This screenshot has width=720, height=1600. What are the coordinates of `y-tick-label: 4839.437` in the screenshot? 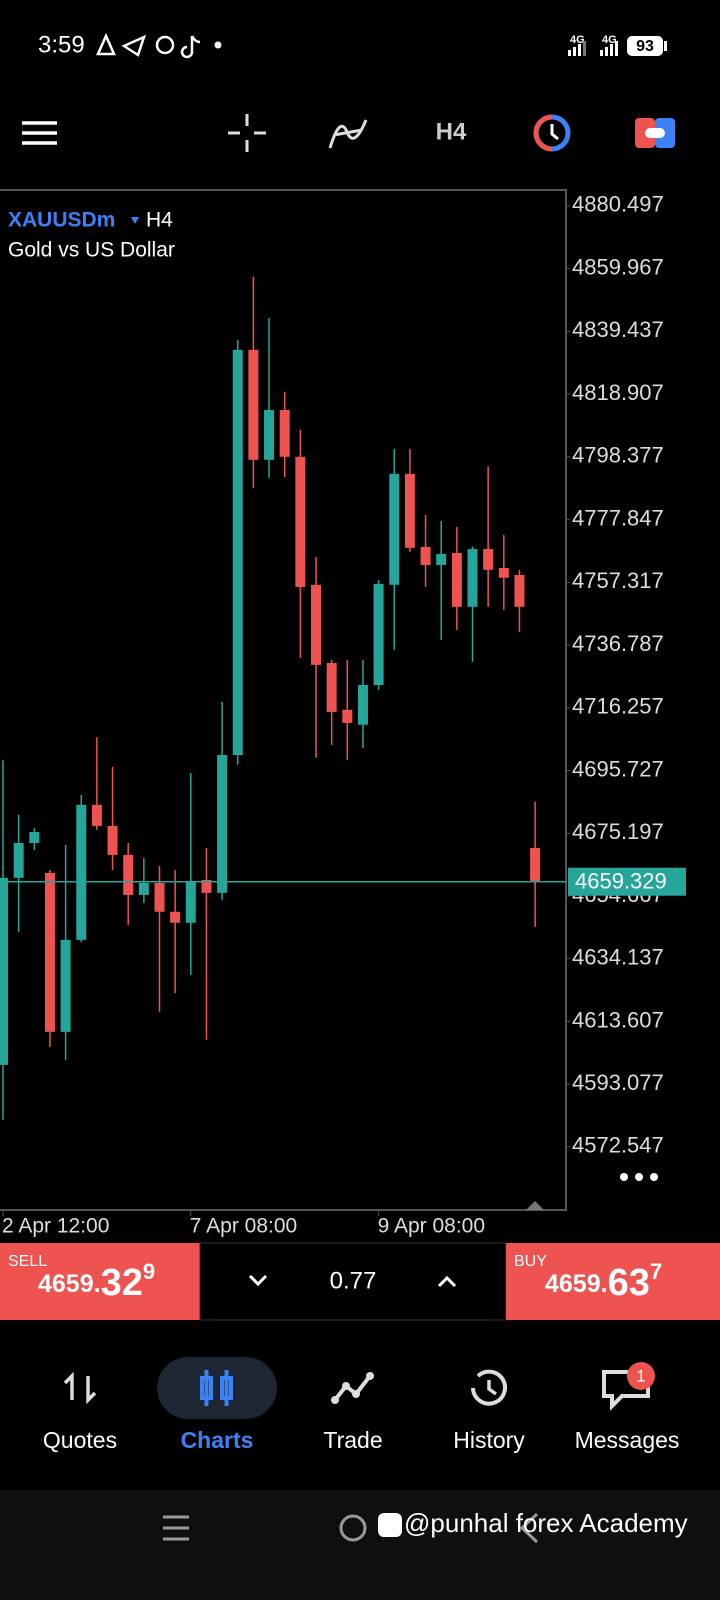 It's located at (618, 329).